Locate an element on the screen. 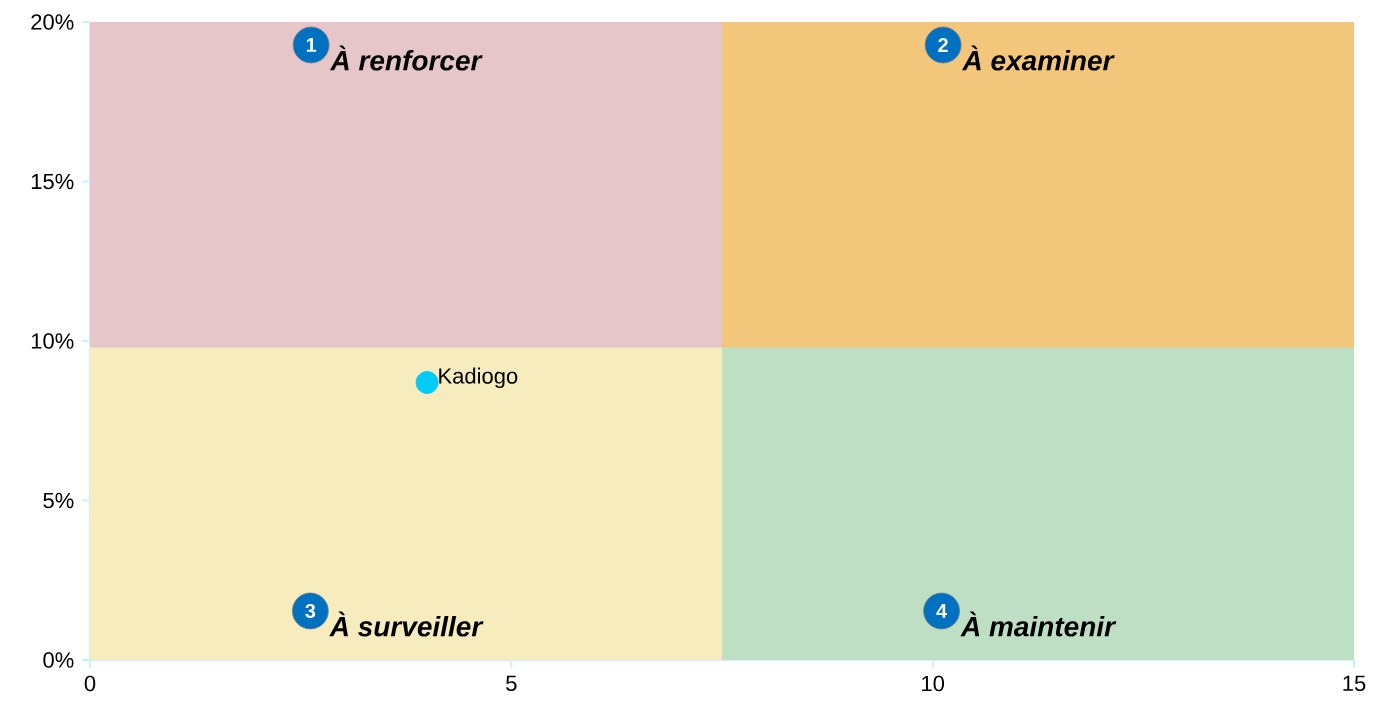 The image size is (1383, 702). y-tick-label: 10% is located at coordinates (52, 341).